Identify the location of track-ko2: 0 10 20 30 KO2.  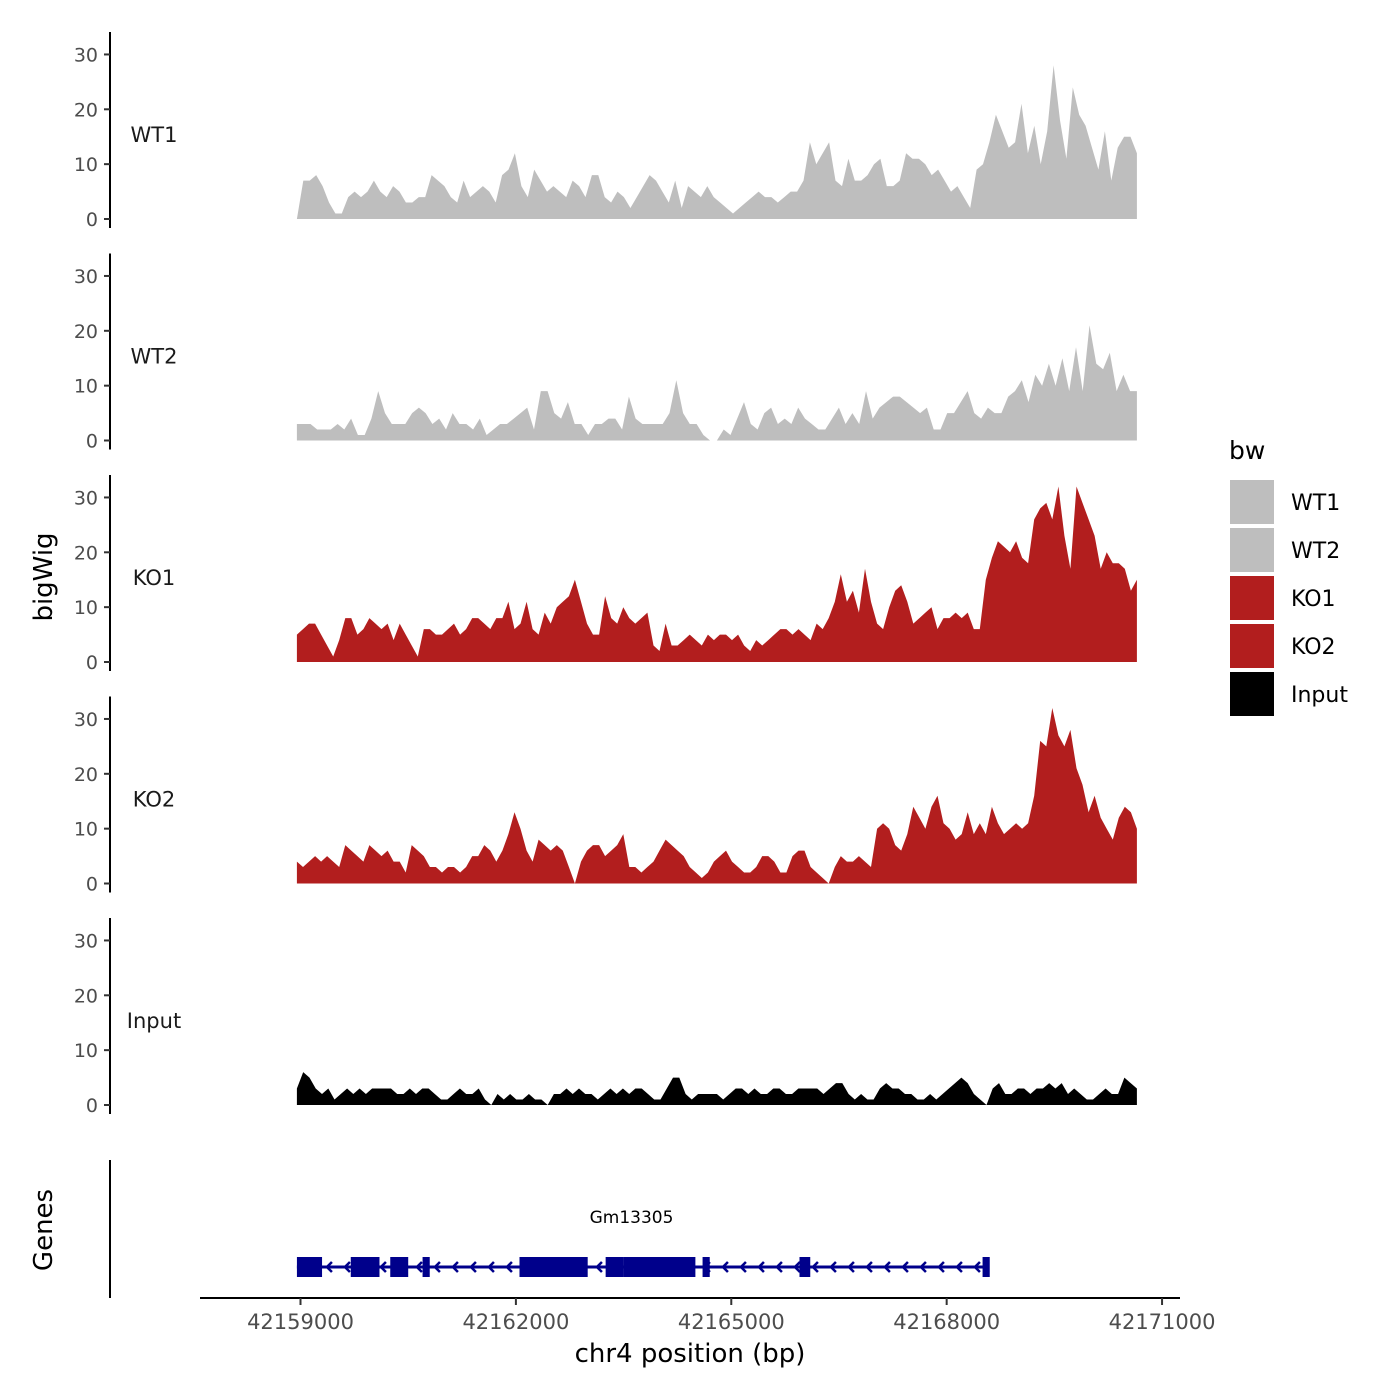
(605, 796).